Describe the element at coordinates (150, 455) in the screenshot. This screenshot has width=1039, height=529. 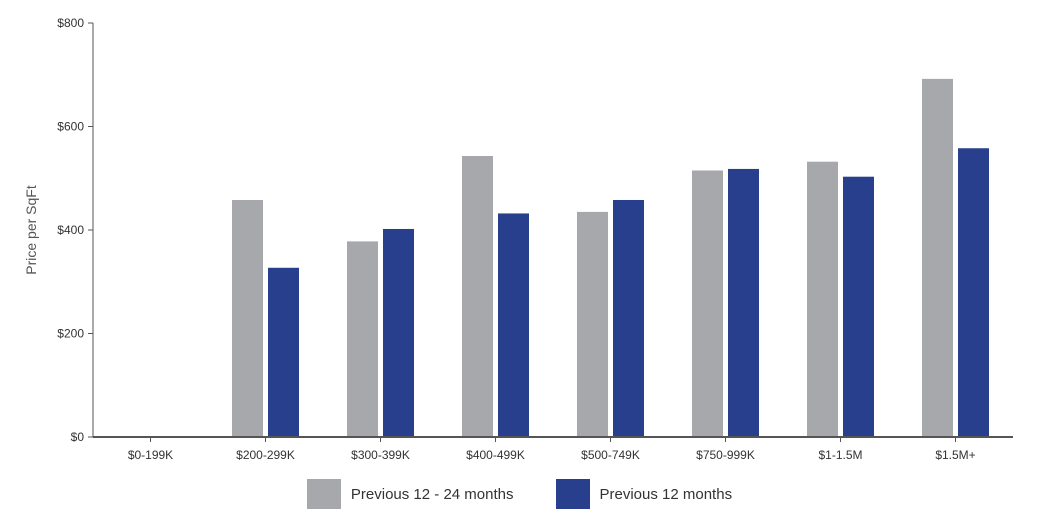
I see `x-tick-label: $0-199K` at that location.